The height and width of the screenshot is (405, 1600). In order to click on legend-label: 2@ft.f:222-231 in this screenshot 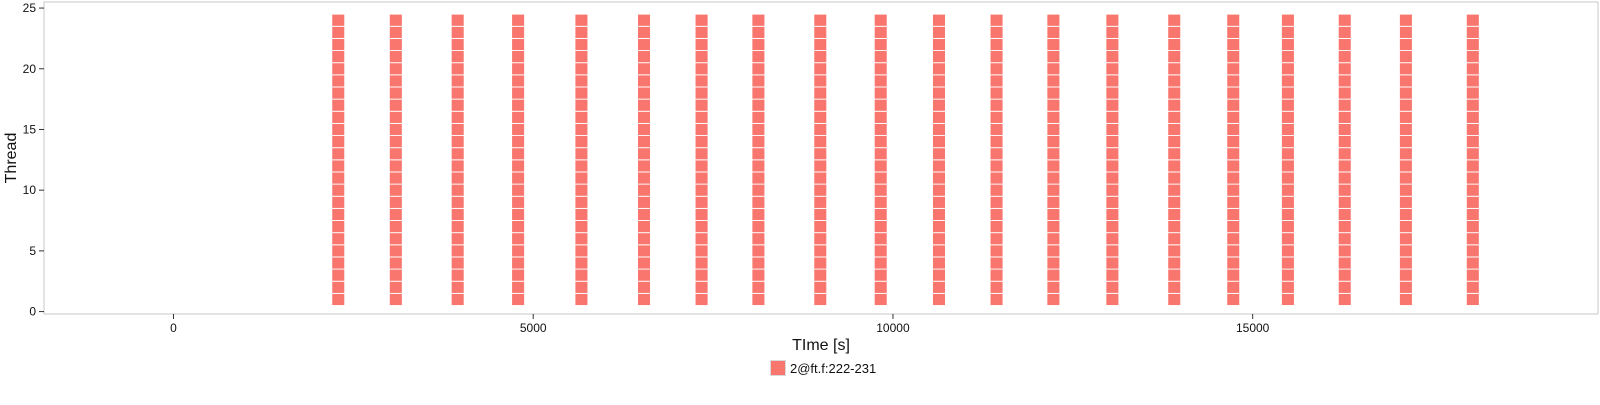, I will do `click(833, 368)`.